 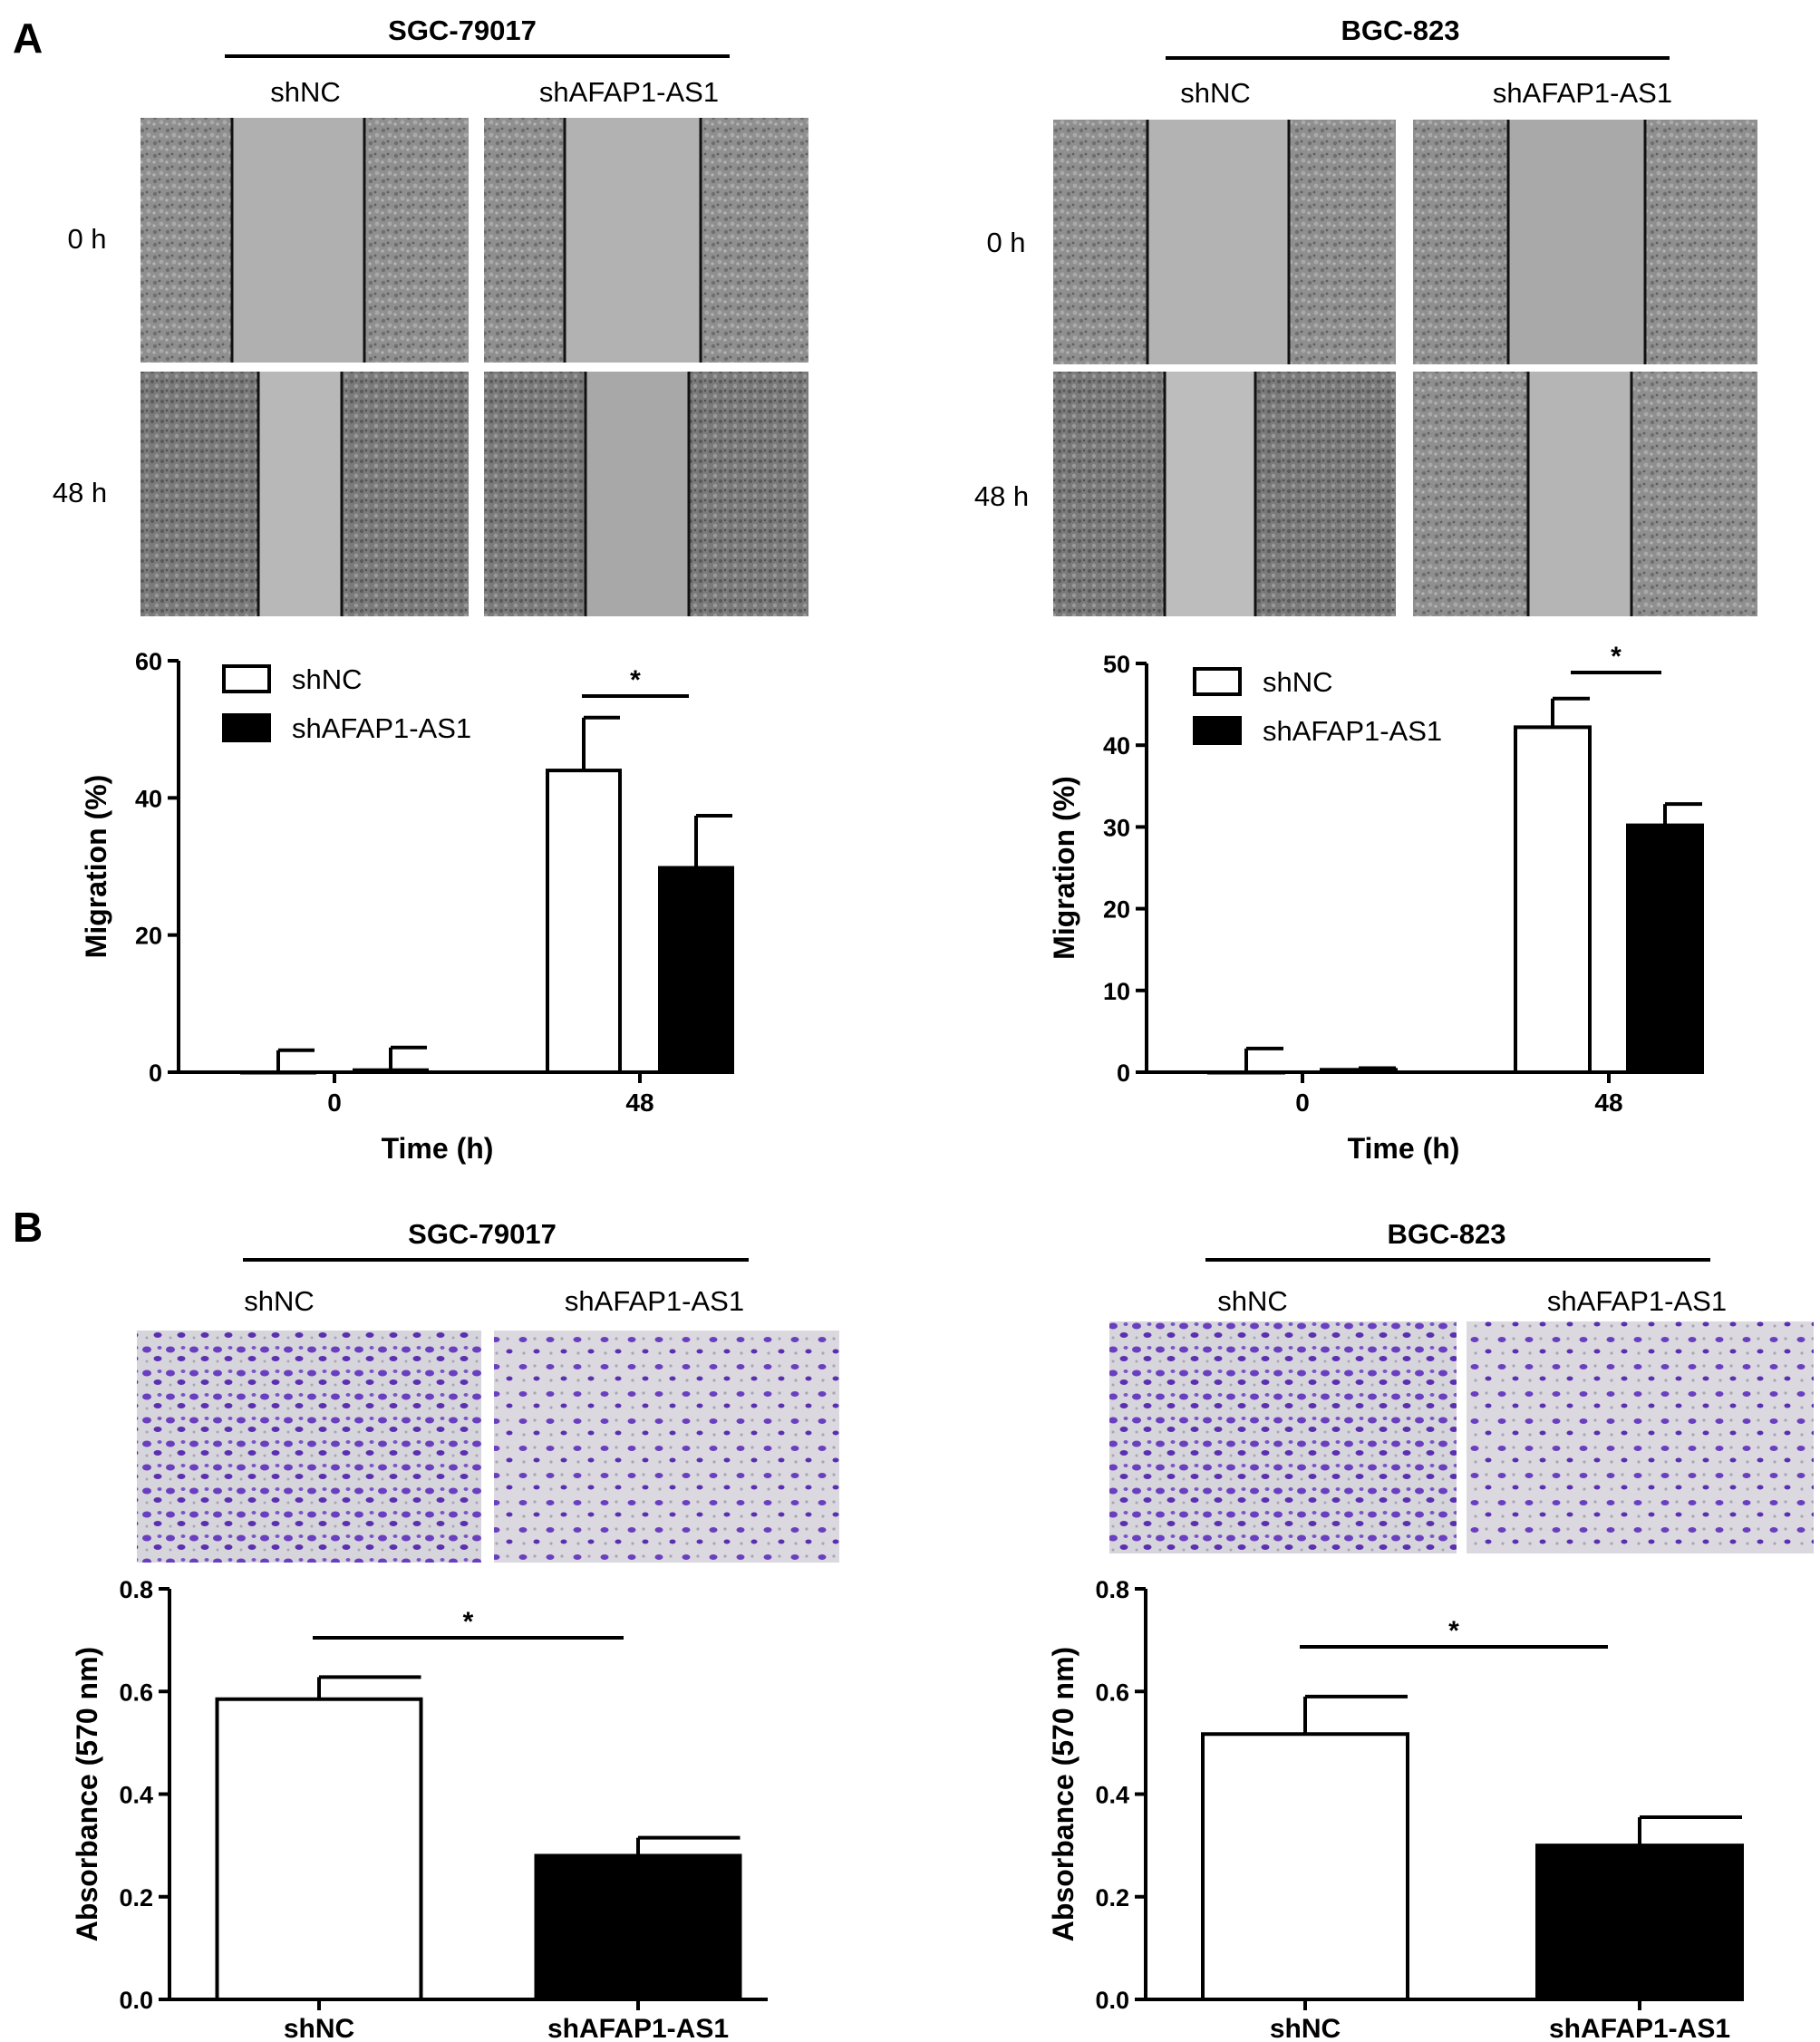 I want to click on panel-a-header-left: SGC-79017 shNC shAFAP1-AS1 0 h 48 h, so click(x=391, y=261).